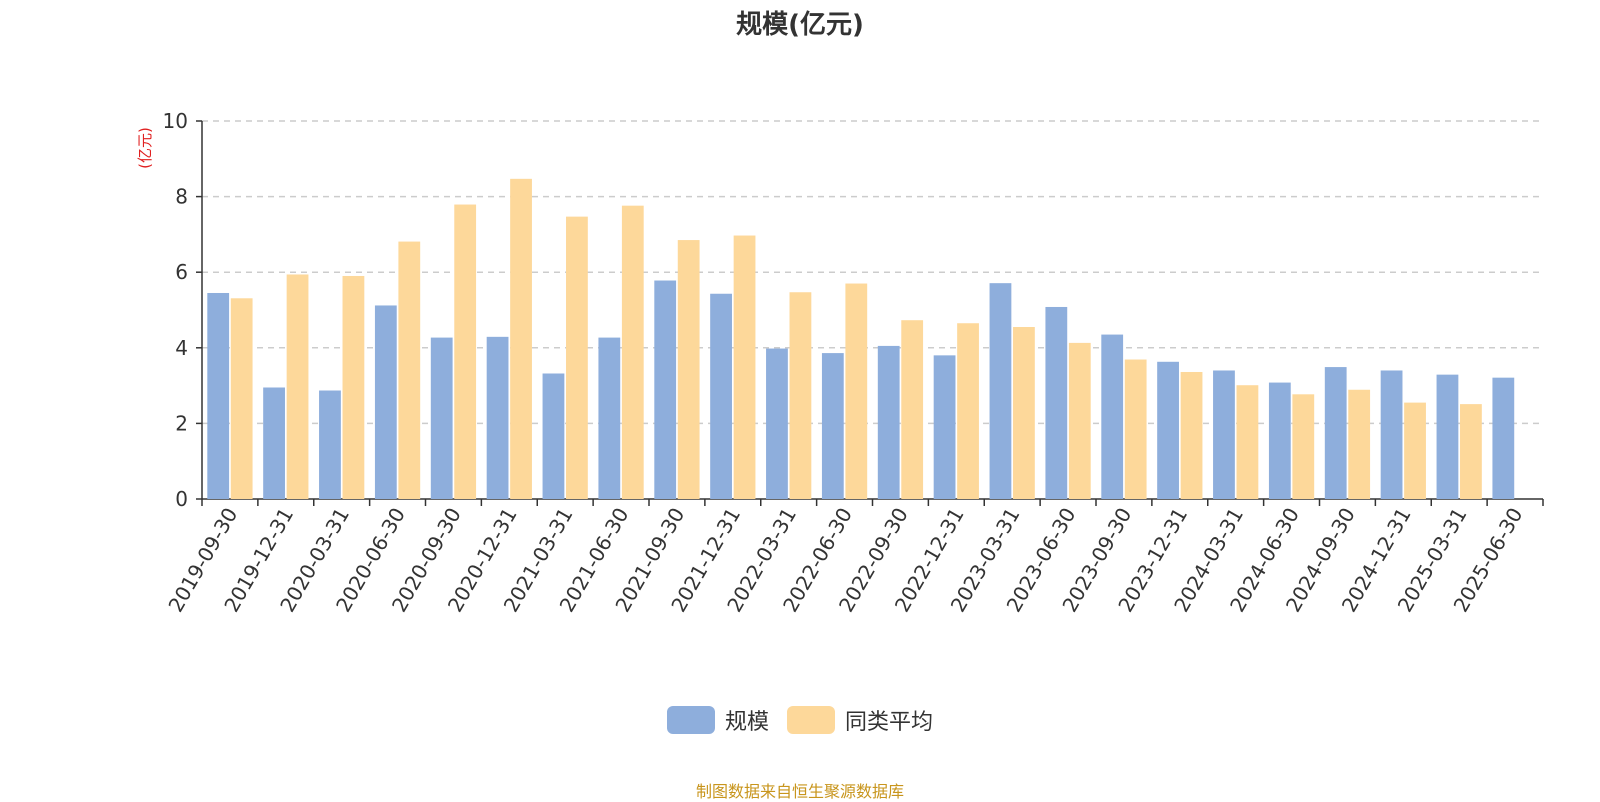 This screenshot has width=1600, height=802. I want to click on legend-label-series1: 规模, so click(746, 722).